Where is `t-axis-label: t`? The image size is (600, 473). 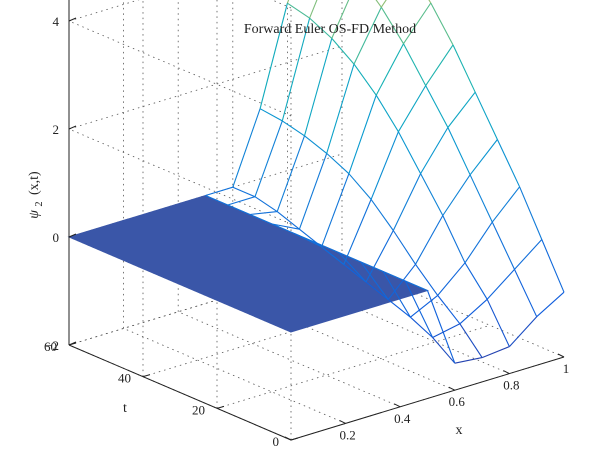
t-axis-label: t is located at coordinates (125, 408).